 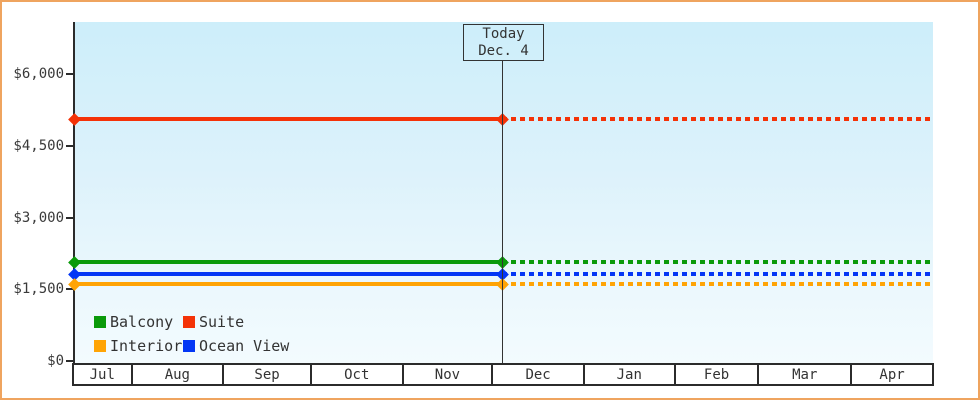 I want to click on today-label: Today, so click(x=503, y=34).